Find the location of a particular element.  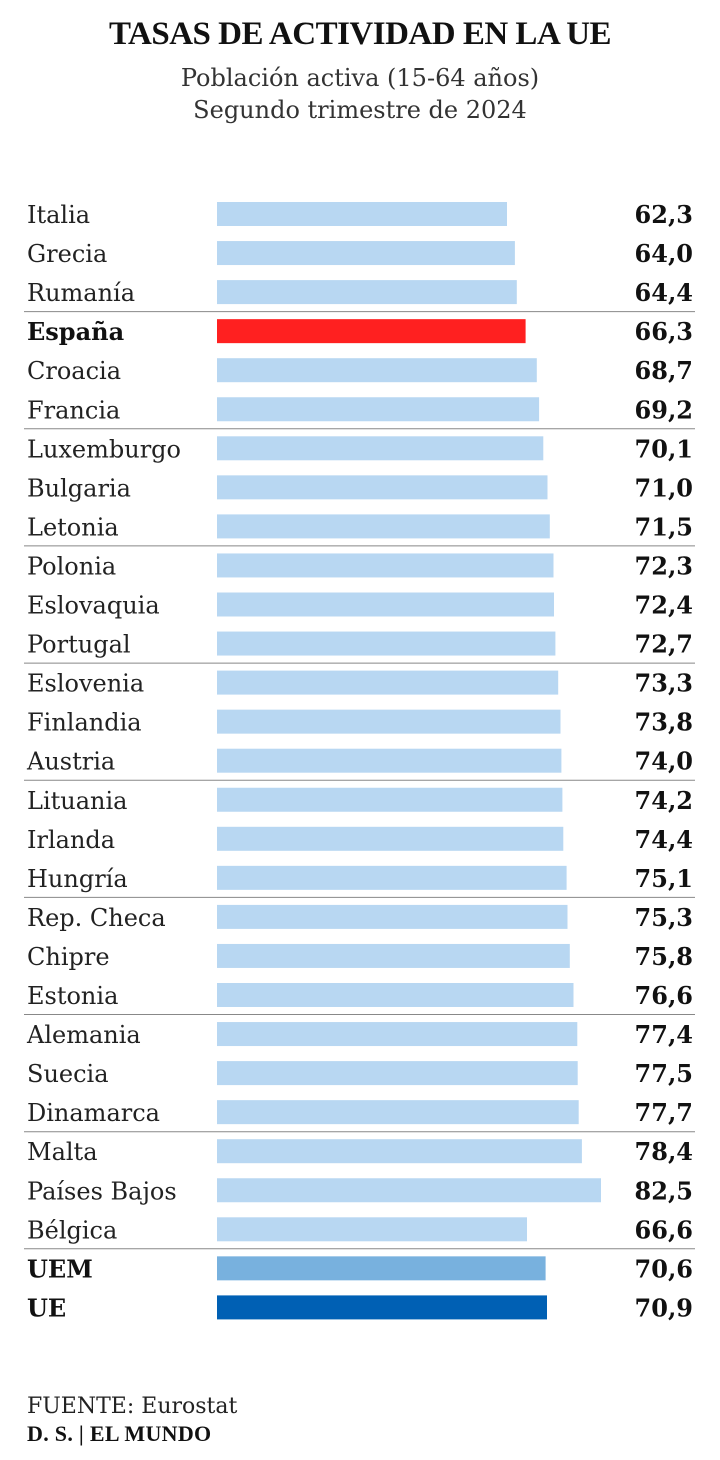

category-label: UEM is located at coordinates (60, 1268).